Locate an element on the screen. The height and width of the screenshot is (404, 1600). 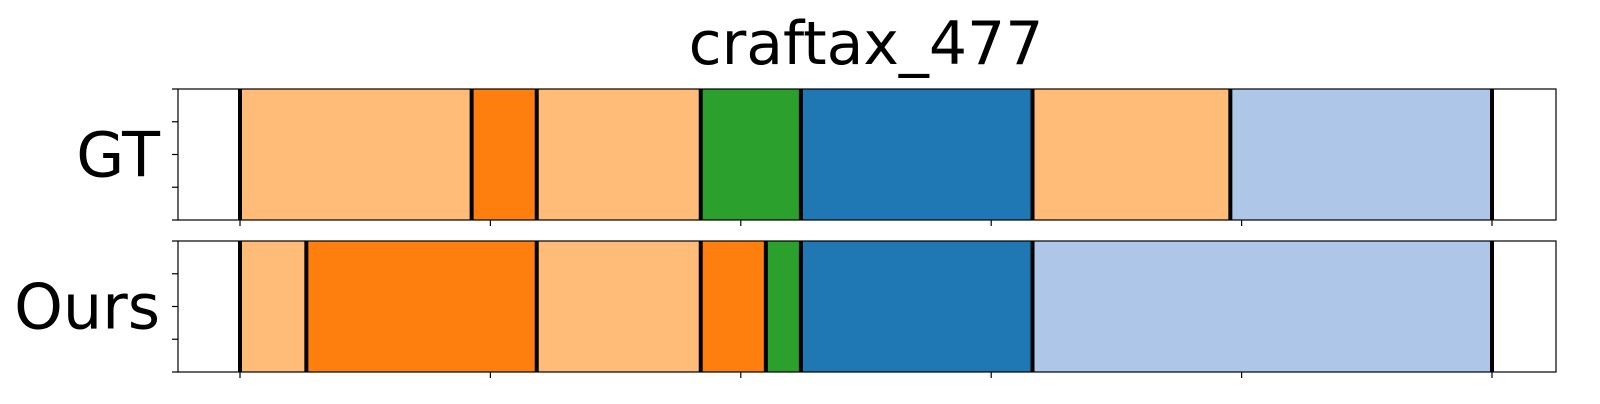
row-label-ours: Ours is located at coordinates (87, 307).